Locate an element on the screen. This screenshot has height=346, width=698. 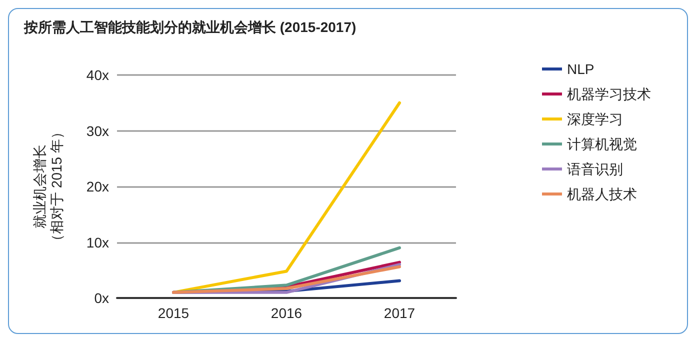
legend-label: 语音识别 is located at coordinates (595, 169).